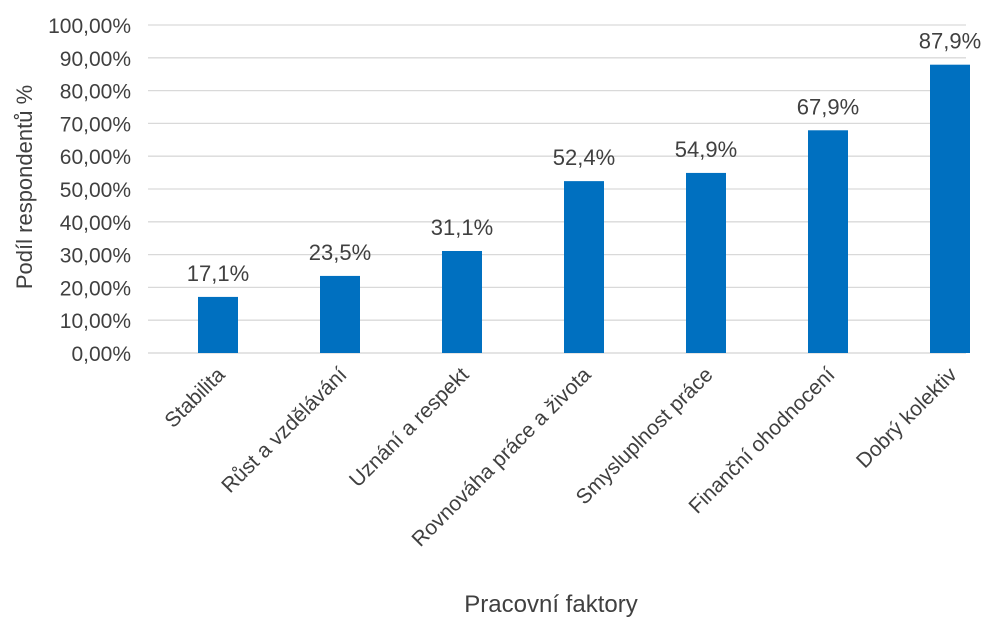 Image resolution: width=997 pixels, height=622 pixels. I want to click on data-label: 17,1%, so click(218, 273).